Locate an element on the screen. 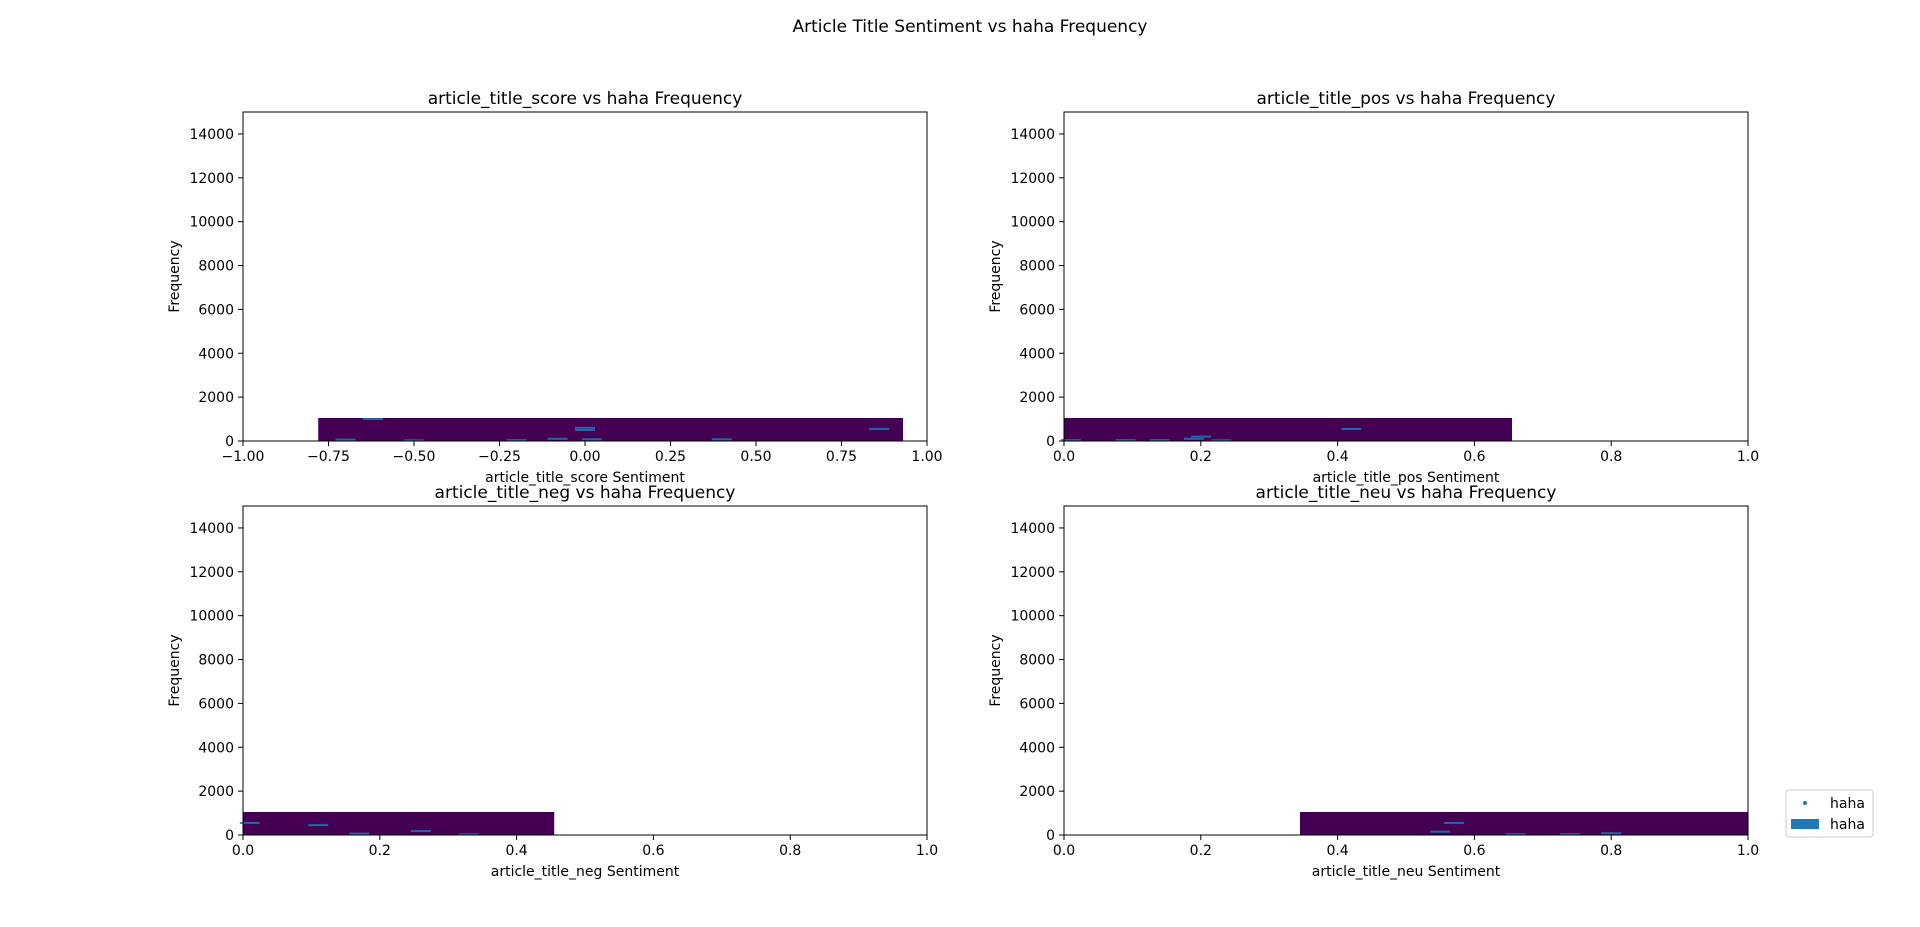  x-tick-label: −0.75 is located at coordinates (328, 457).